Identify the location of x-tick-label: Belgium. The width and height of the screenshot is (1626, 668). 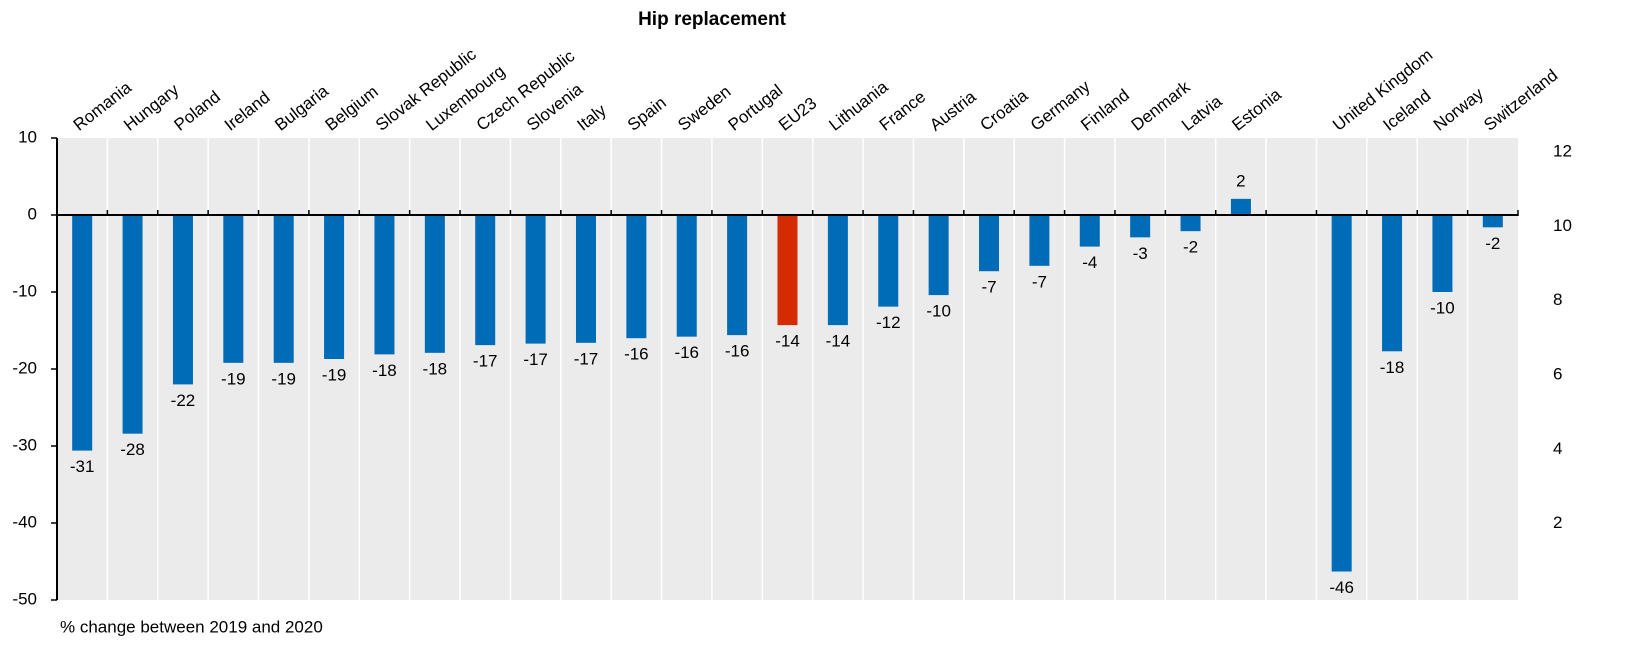
(352, 108).